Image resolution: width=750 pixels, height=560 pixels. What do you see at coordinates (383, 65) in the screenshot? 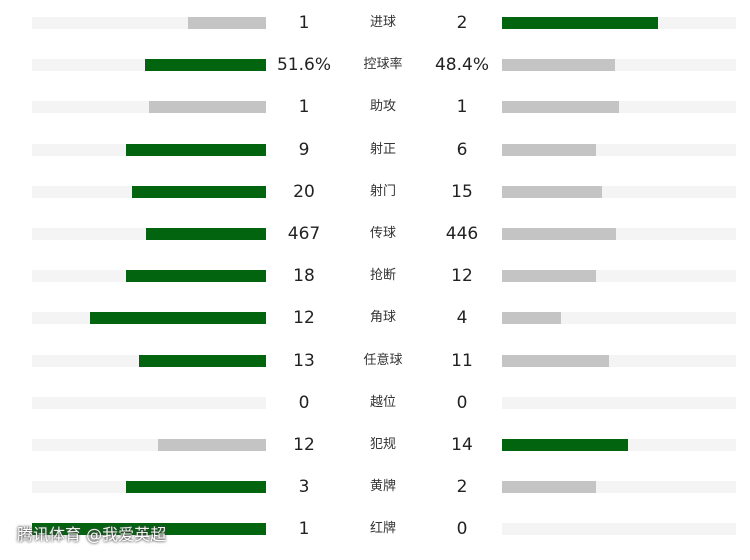
I see `stat-label: 控球率` at bounding box center [383, 65].